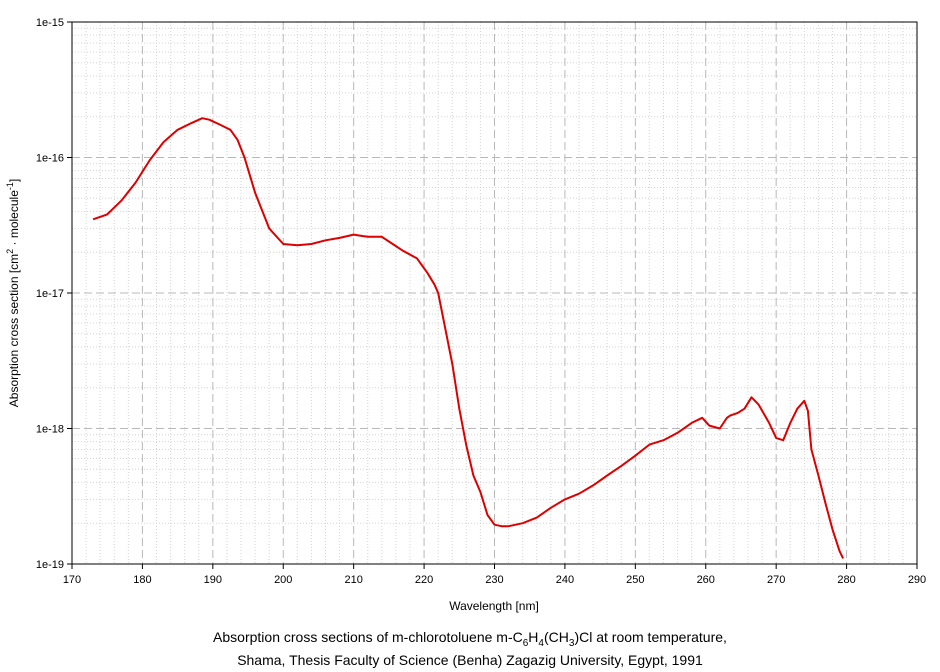 Image resolution: width=940 pixels, height=672 pixels. Describe the element at coordinates (50, 565) in the screenshot. I see `y-tick-label: 1e-19` at that location.